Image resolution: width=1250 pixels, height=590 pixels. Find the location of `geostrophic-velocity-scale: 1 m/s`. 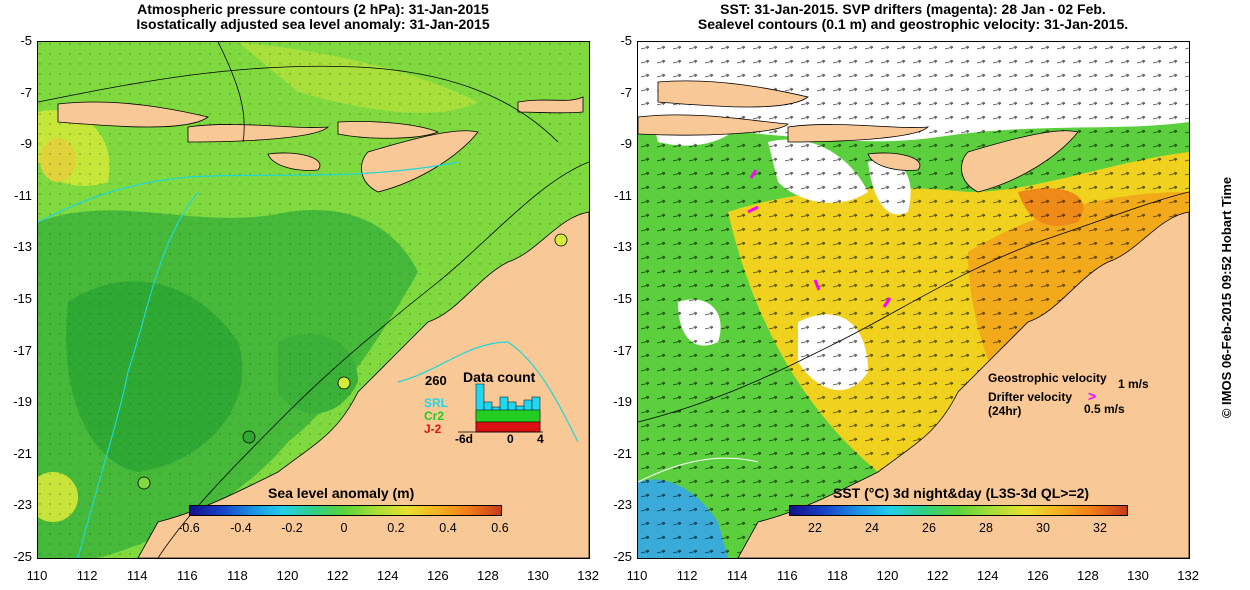

geostrophic-velocity-scale: 1 m/s is located at coordinates (1133, 384).